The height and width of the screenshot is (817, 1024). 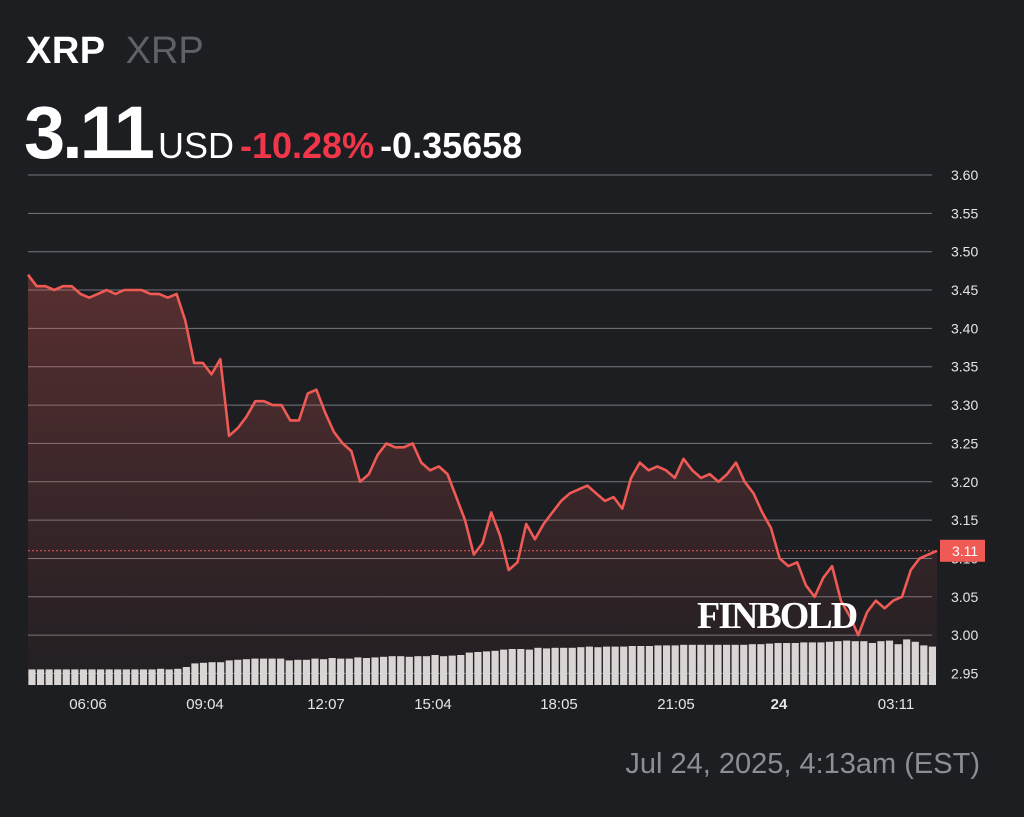 I want to click on current-price-badge, so click(x=962, y=550).